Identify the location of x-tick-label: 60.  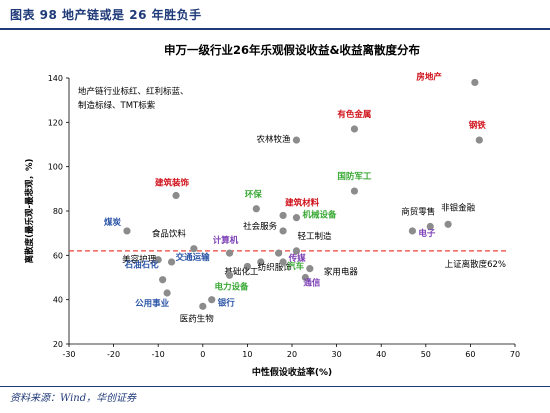
(470, 354).